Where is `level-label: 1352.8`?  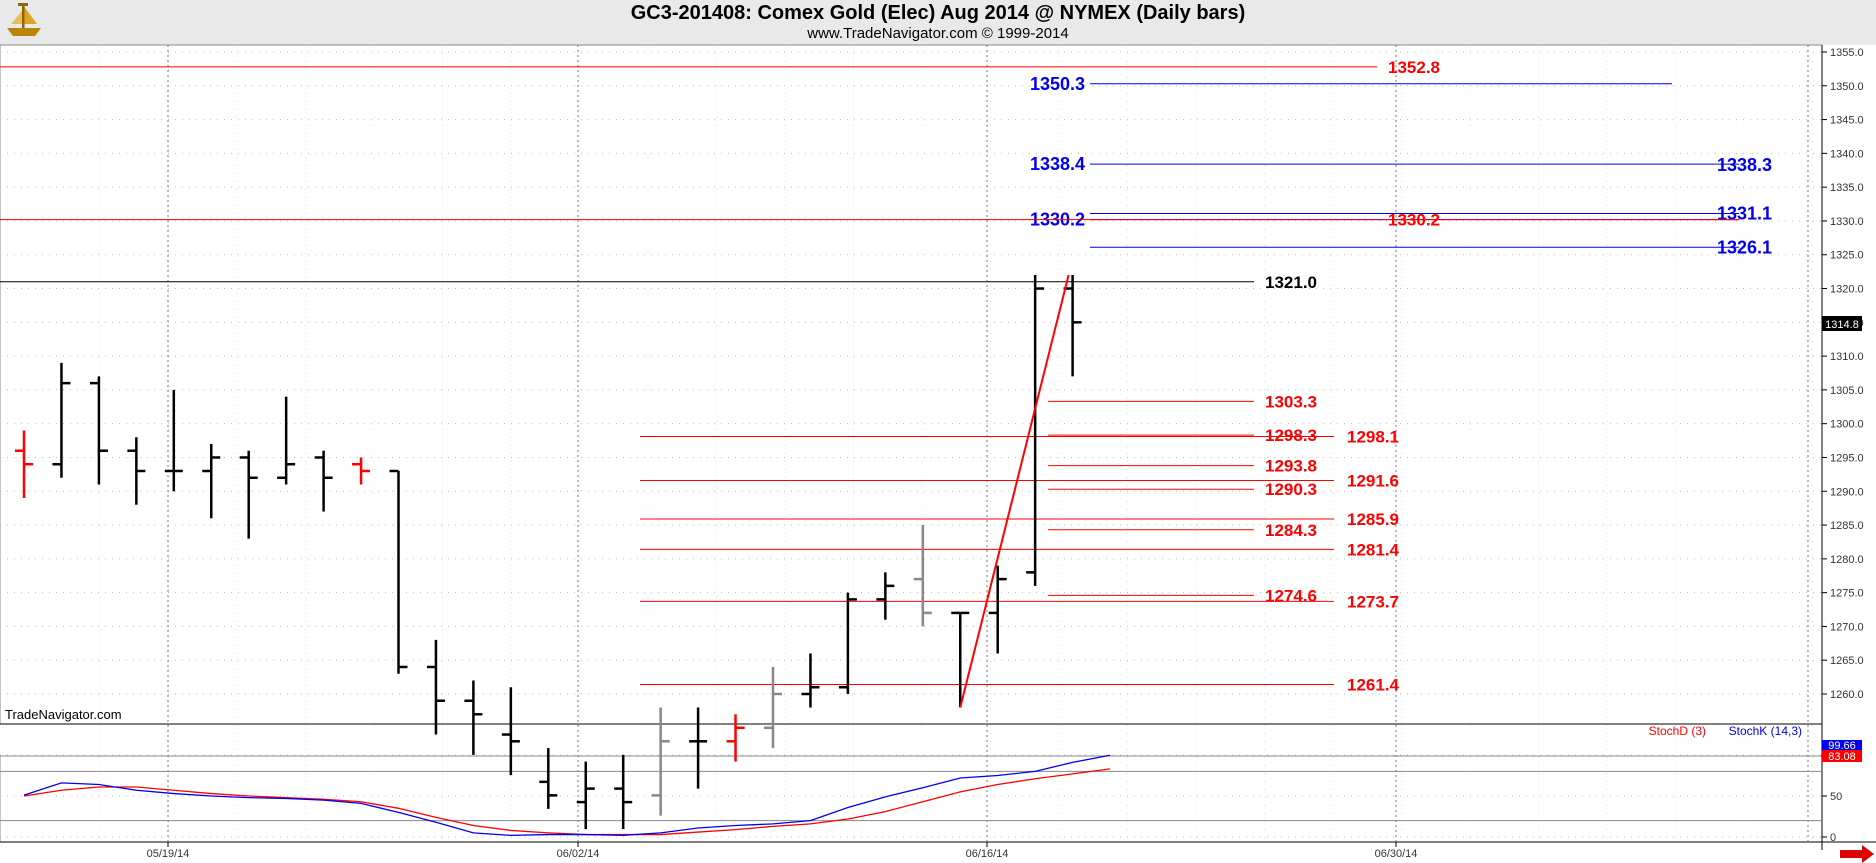
level-label: 1352.8 is located at coordinates (1414, 67).